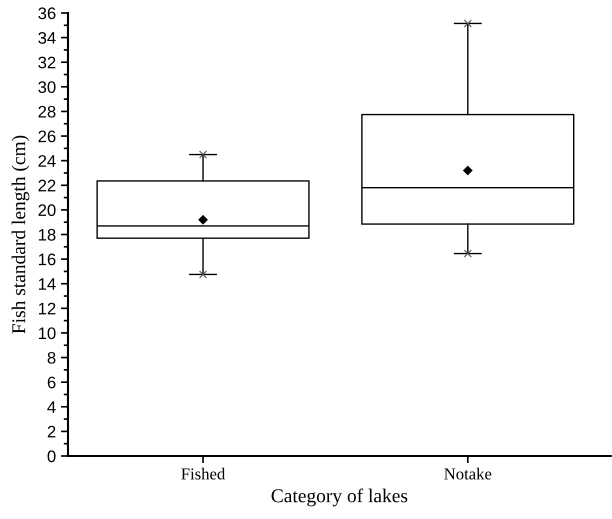 The image size is (612, 519). Describe the element at coordinates (52, 382) in the screenshot. I see `y-tick-label: 6` at that location.